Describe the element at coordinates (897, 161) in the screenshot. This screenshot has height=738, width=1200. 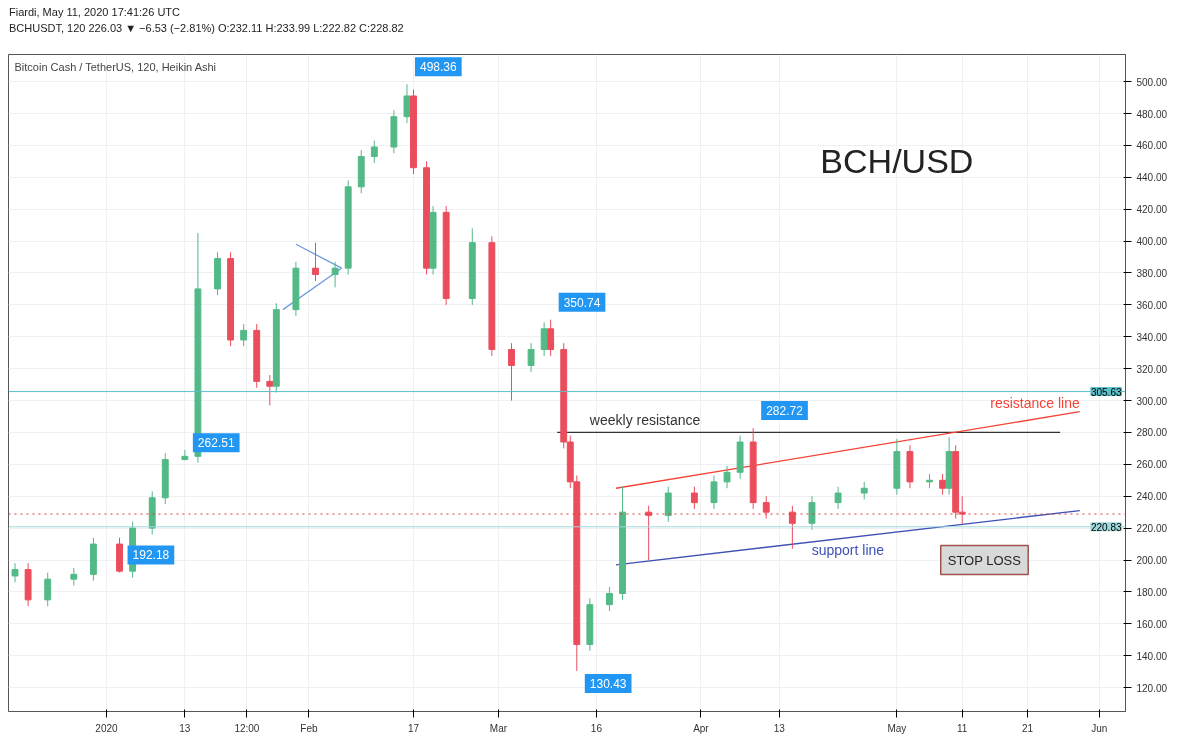
I see `annotation: BCH/USD` at that location.